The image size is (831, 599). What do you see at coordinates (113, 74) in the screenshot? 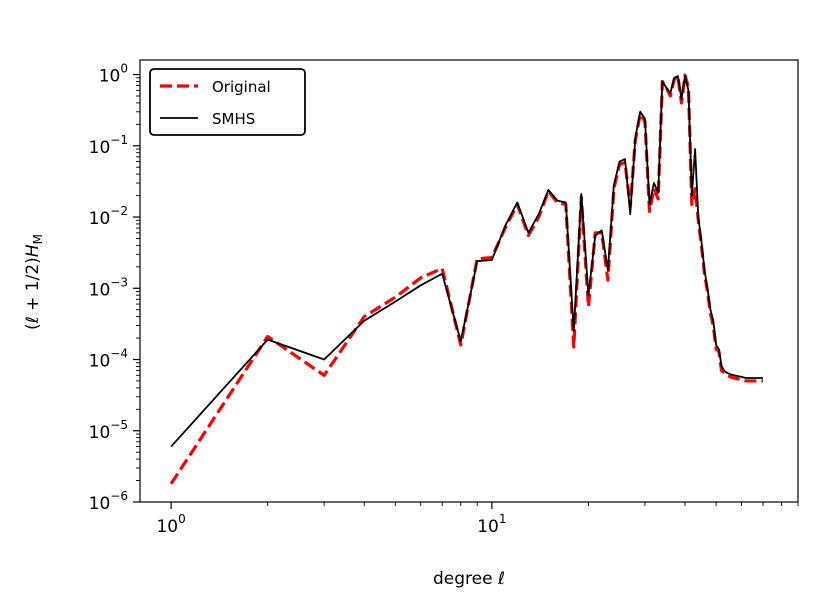
I see `y-tick-label: 10⁰` at bounding box center [113, 74].